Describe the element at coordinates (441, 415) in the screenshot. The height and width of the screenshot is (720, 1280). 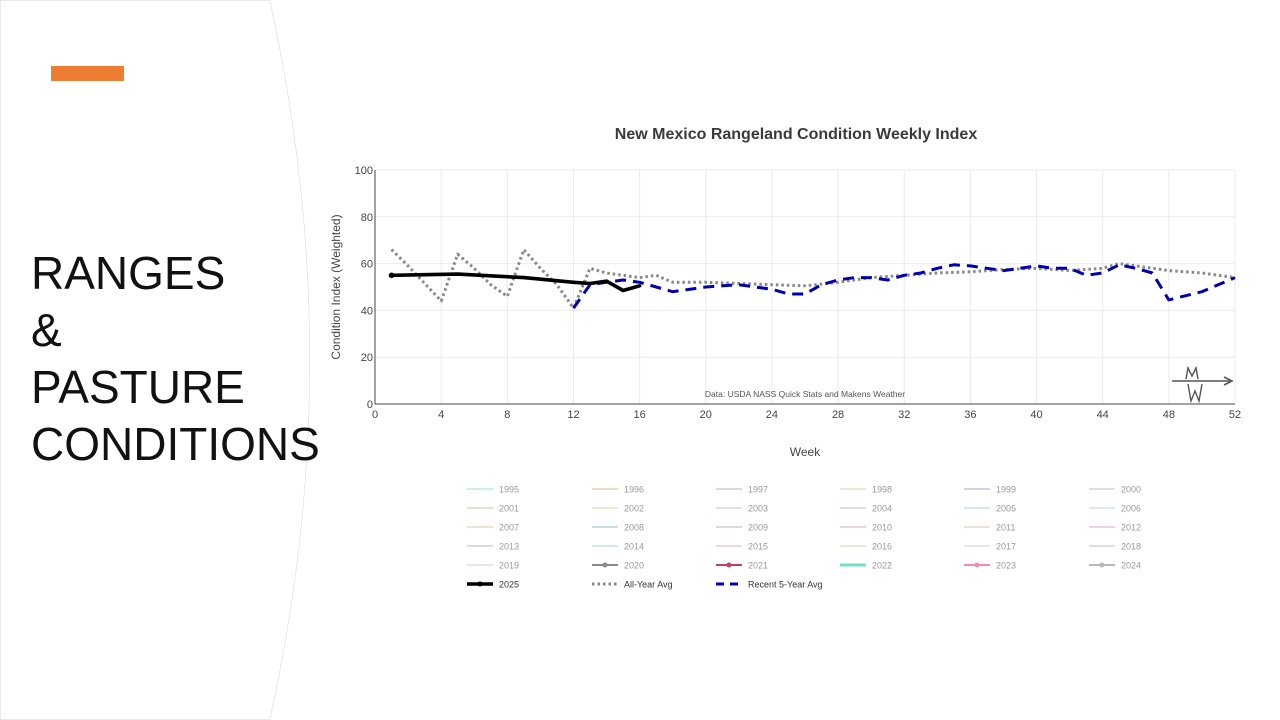
I see `x-tick-label: 4` at that location.